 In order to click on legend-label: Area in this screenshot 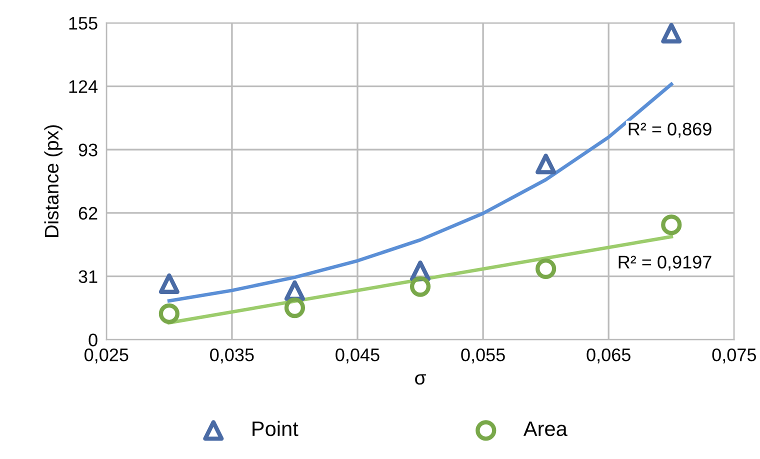, I will do `click(545, 429)`.